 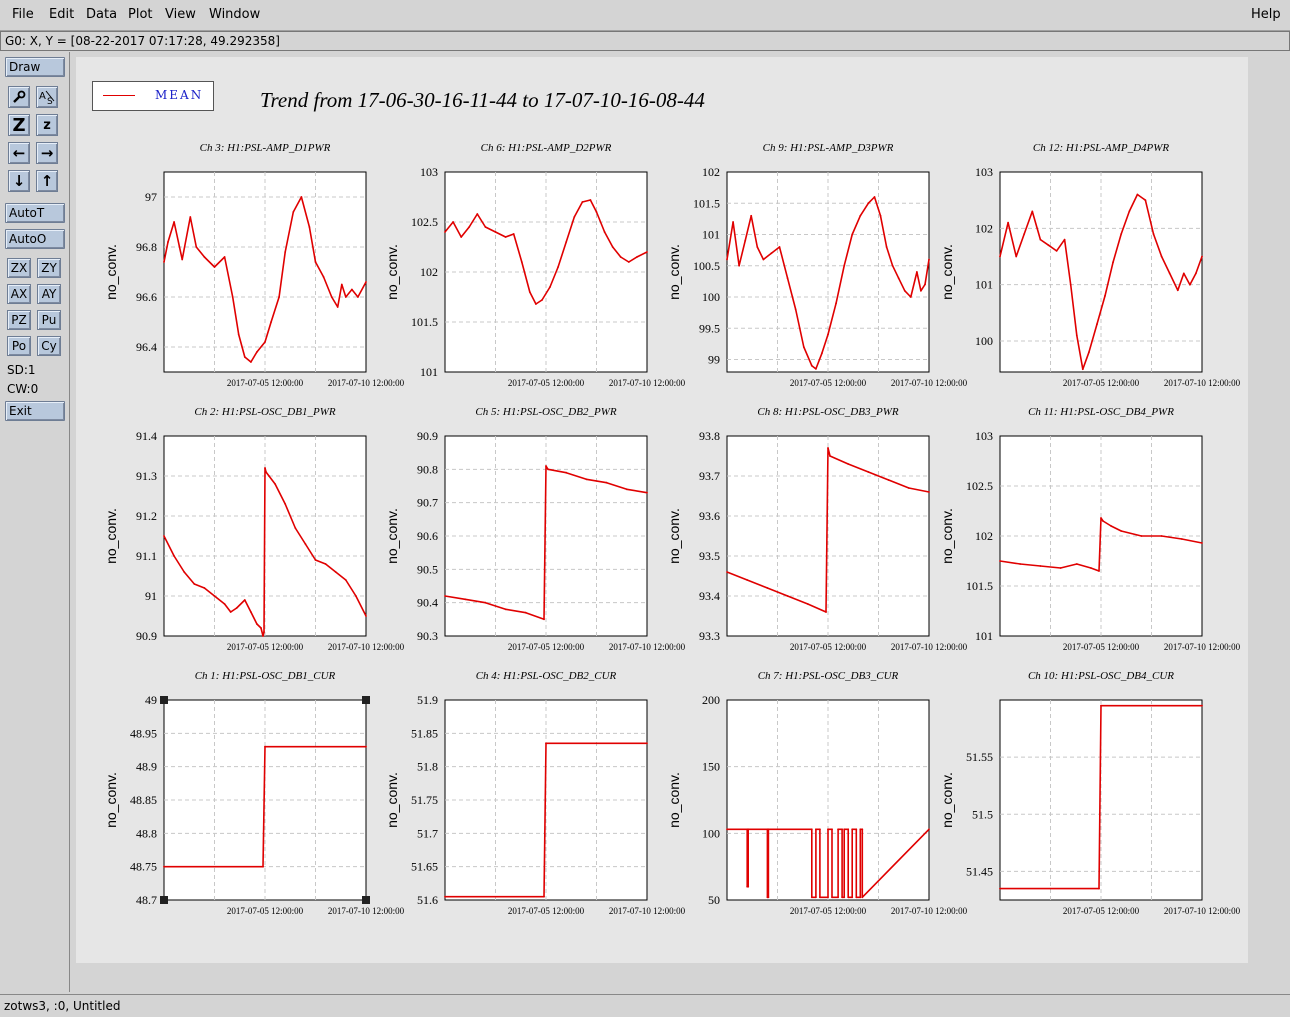 I want to click on menu-data: Data, so click(x=102, y=14).